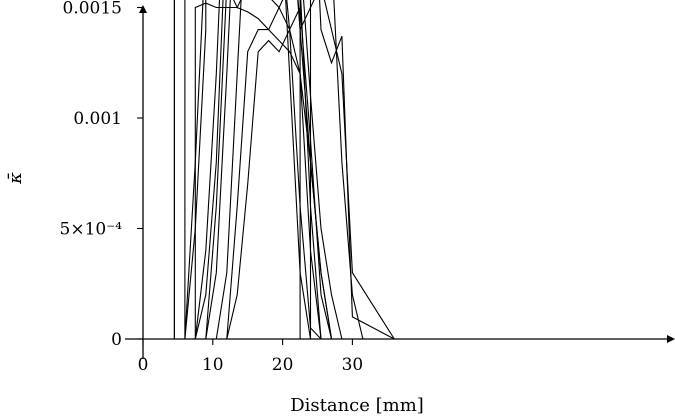 The width and height of the screenshot is (675, 418). I want to click on y-tick-label: 0, so click(116, 340).